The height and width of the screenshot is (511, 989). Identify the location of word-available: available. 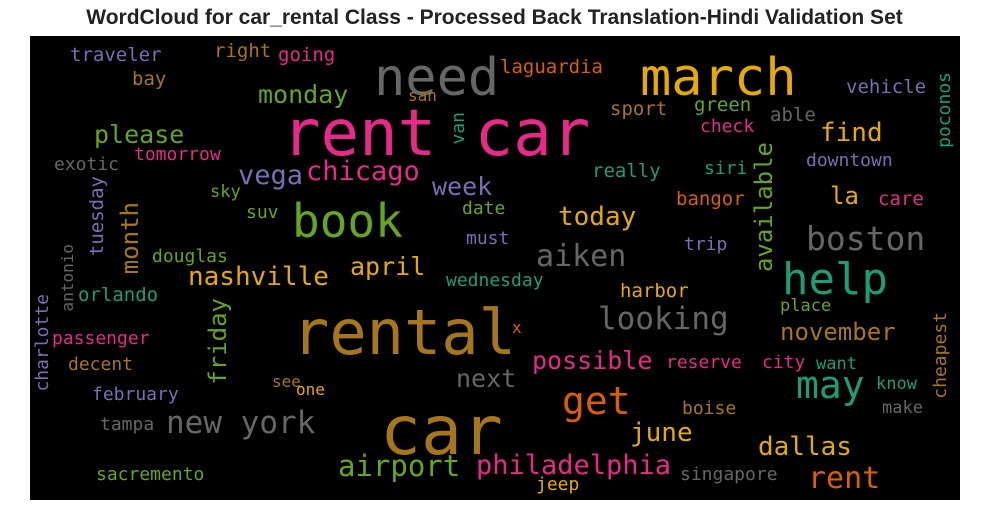
(764, 207).